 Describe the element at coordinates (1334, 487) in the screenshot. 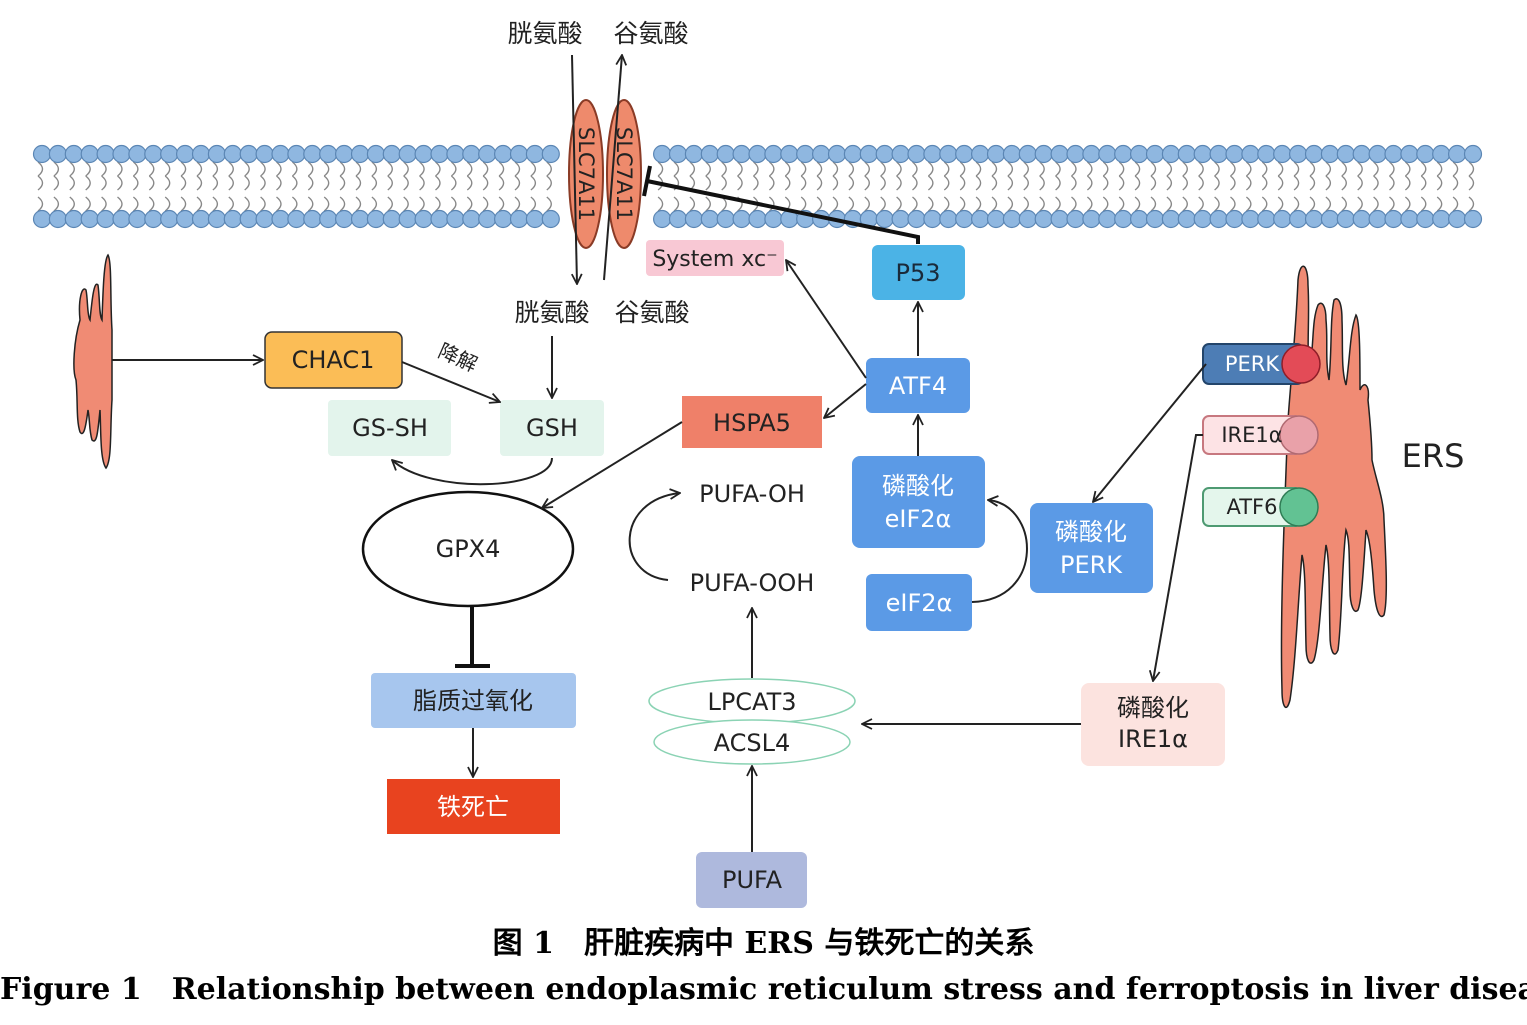

I see `er-right-icon` at that location.